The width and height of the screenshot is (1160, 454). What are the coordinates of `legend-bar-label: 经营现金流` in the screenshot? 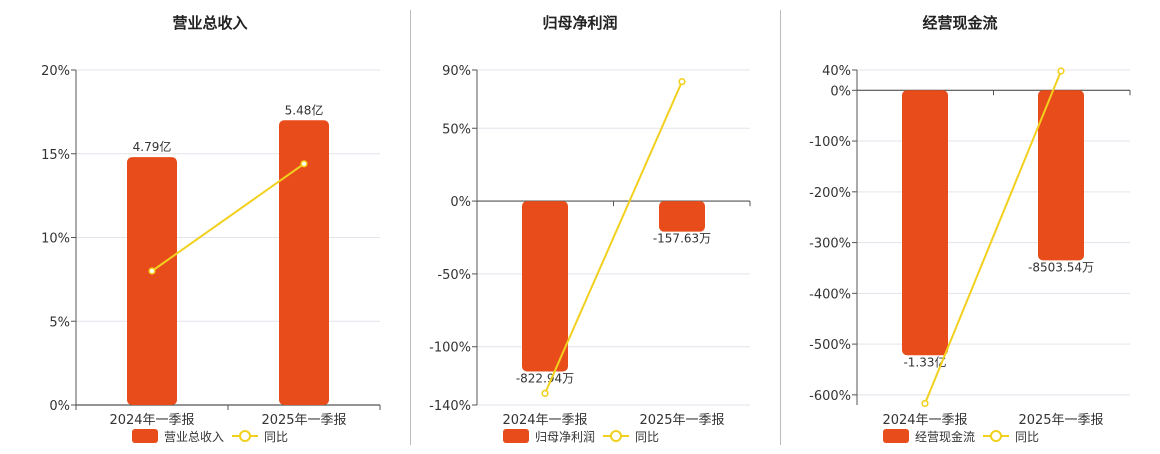 It's located at (945, 436).